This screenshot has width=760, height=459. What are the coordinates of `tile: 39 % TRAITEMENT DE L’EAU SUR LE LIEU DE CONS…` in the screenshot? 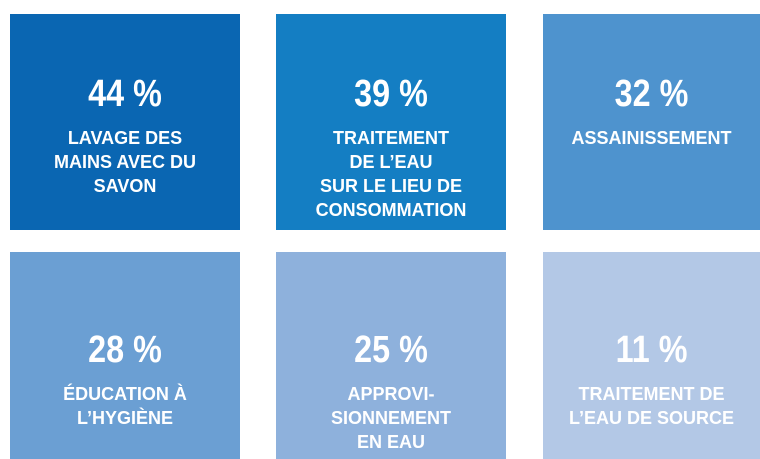 It's located at (391, 122).